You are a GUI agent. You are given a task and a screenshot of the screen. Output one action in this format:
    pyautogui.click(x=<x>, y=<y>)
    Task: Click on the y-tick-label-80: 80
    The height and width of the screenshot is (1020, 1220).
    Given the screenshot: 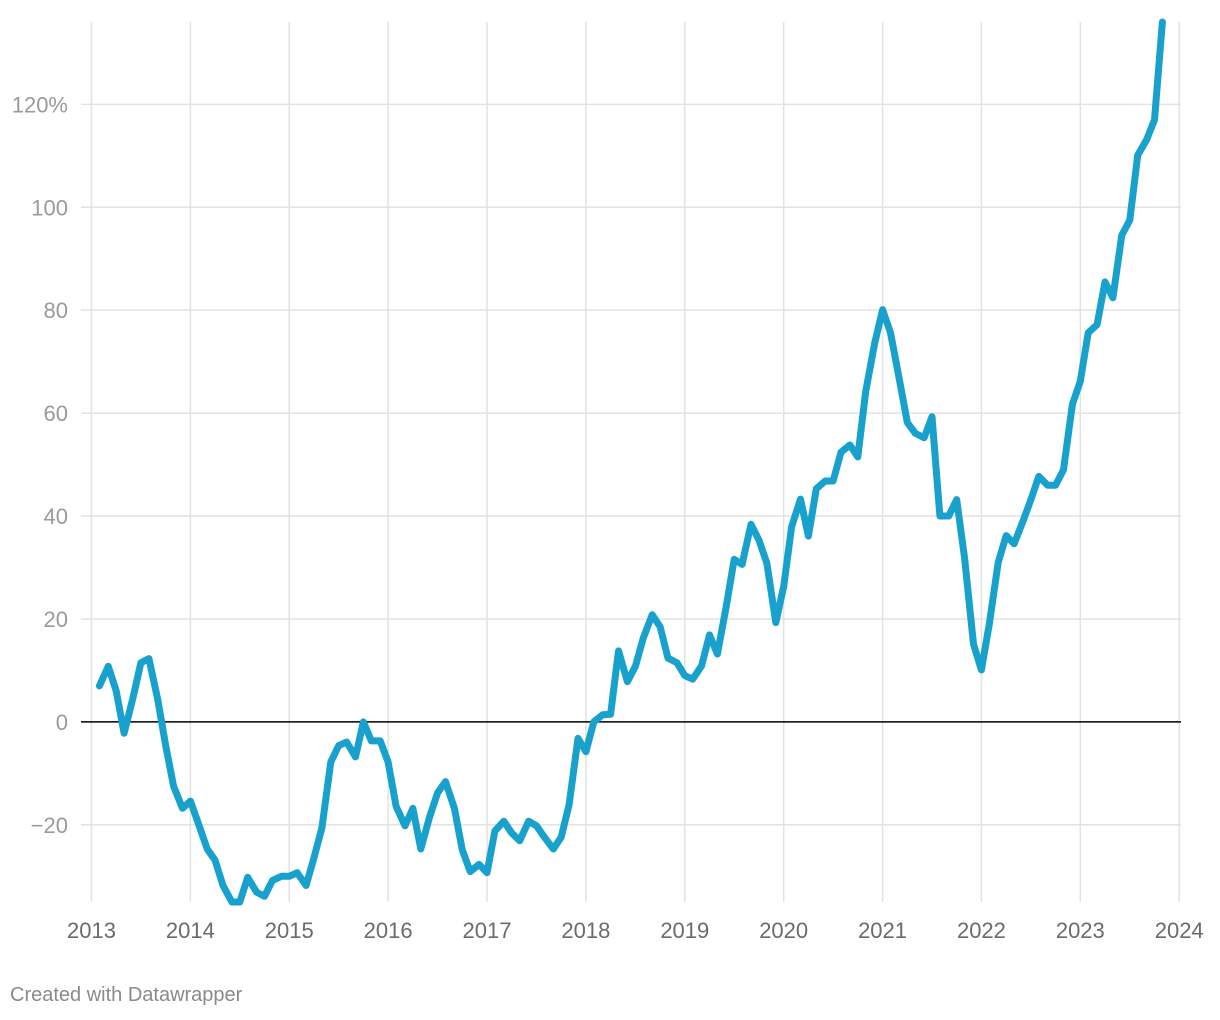 What is the action you would take?
    pyautogui.click(x=56, y=310)
    